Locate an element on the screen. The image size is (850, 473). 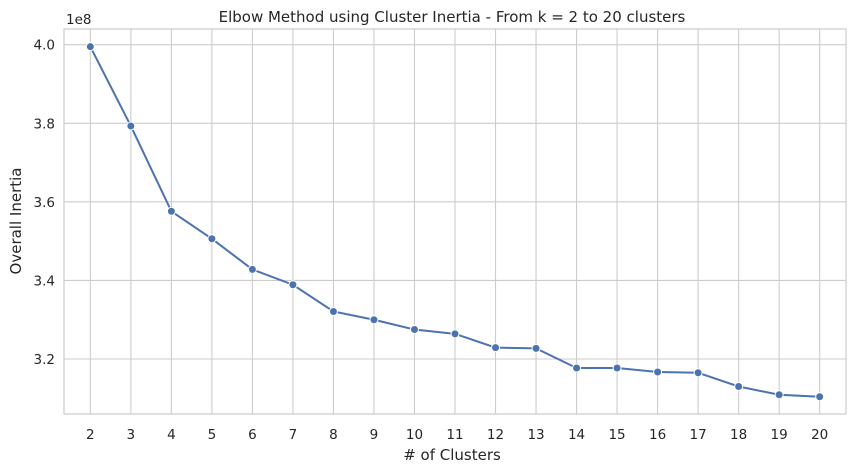
x-tick-label: 8 is located at coordinates (333, 435).